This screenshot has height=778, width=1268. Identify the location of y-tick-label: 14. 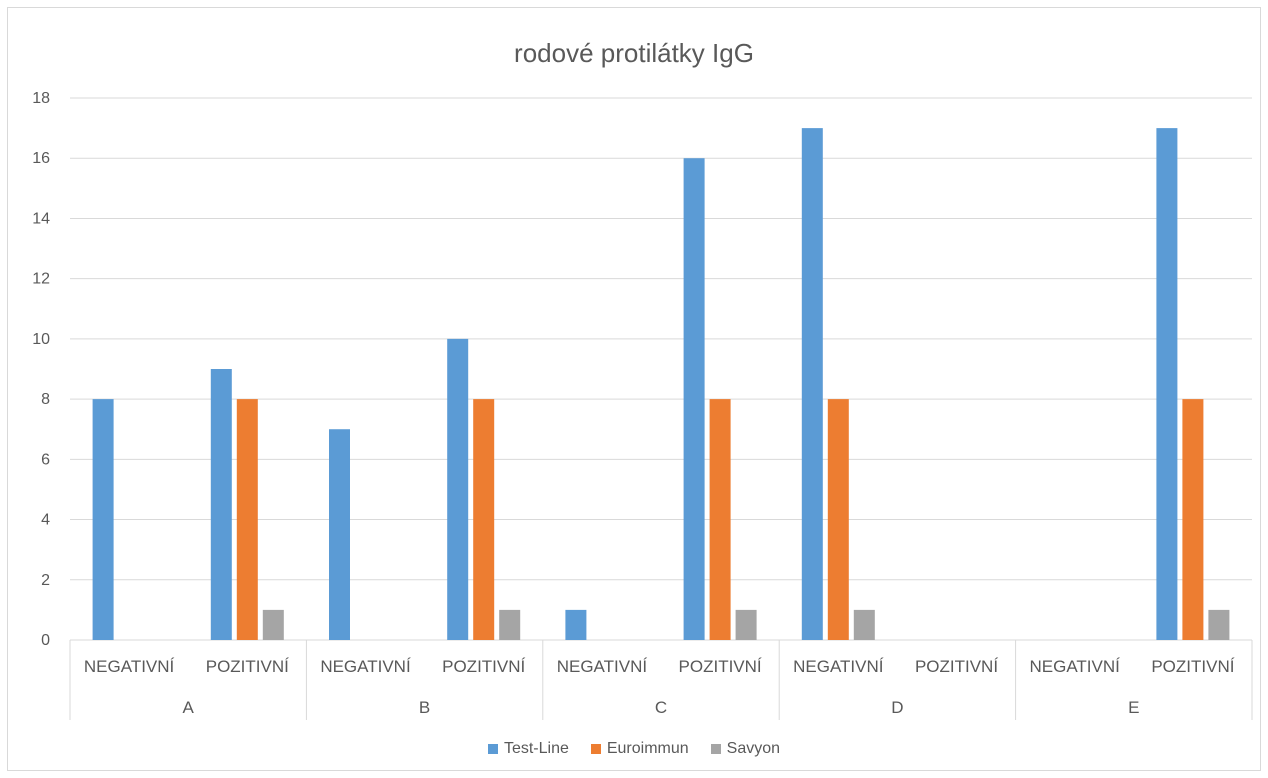
(41, 218).